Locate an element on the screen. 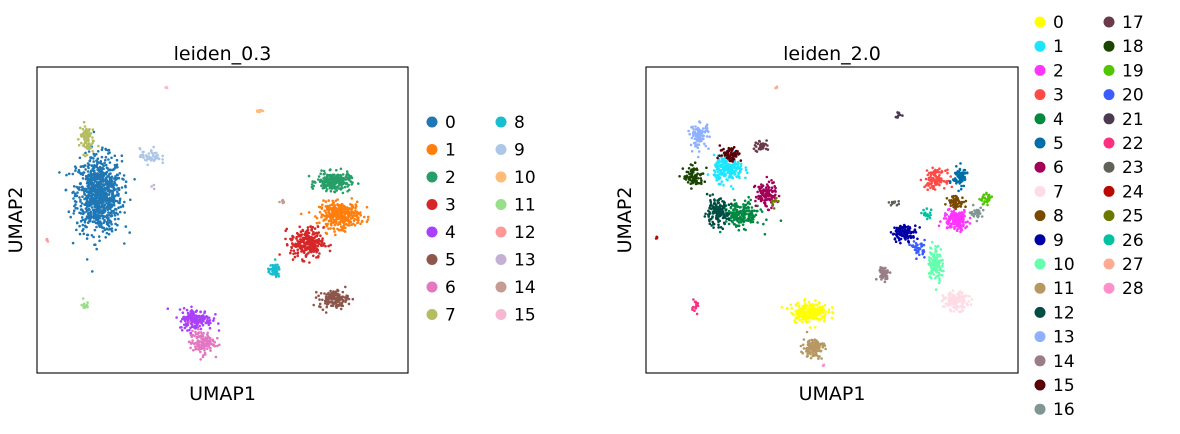 This screenshot has height=434, width=1180. cluster-6-points is located at coordinates (766, 193).